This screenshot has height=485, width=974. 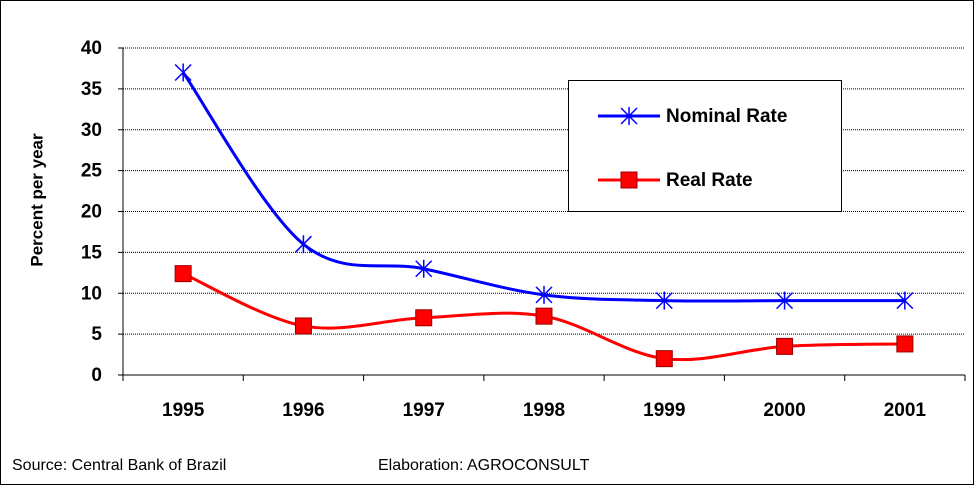 What do you see at coordinates (92, 89) in the screenshot?
I see `y-tick-label: 35` at bounding box center [92, 89].